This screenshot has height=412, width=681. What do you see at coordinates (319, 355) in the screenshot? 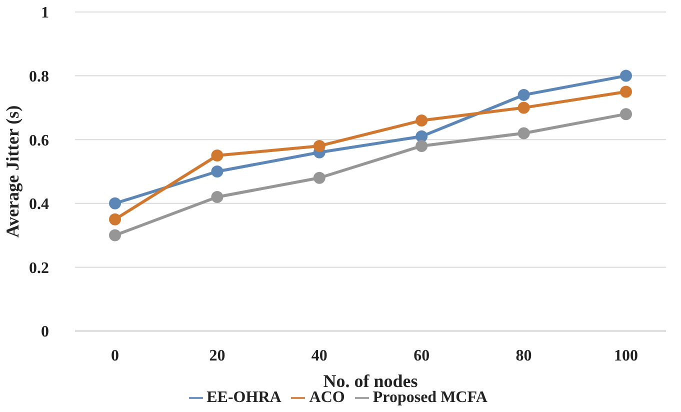
I see `x-tick-label: 40` at bounding box center [319, 355].